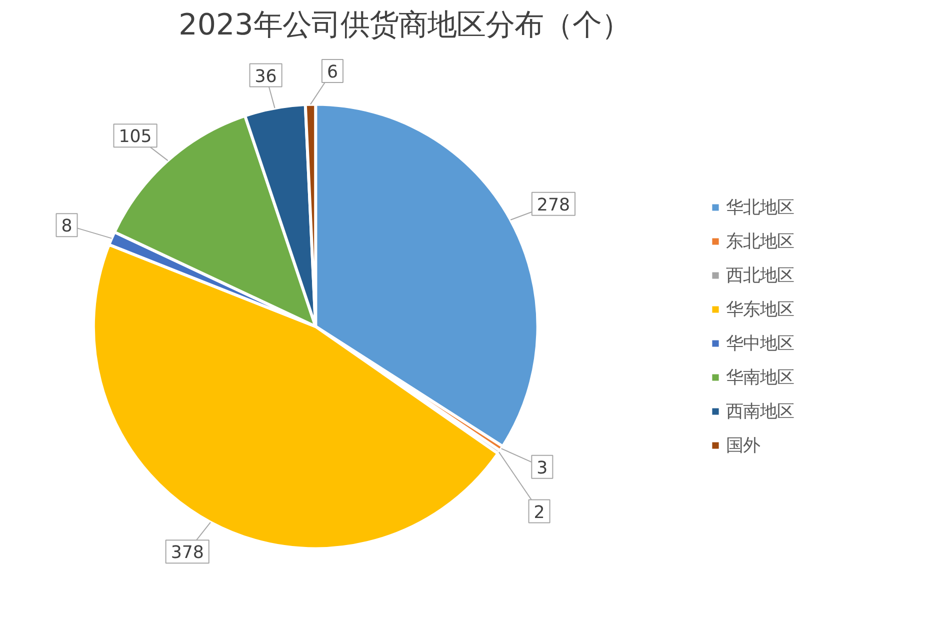 The height and width of the screenshot is (620, 928). I want to click on data-label: 36, so click(265, 76).